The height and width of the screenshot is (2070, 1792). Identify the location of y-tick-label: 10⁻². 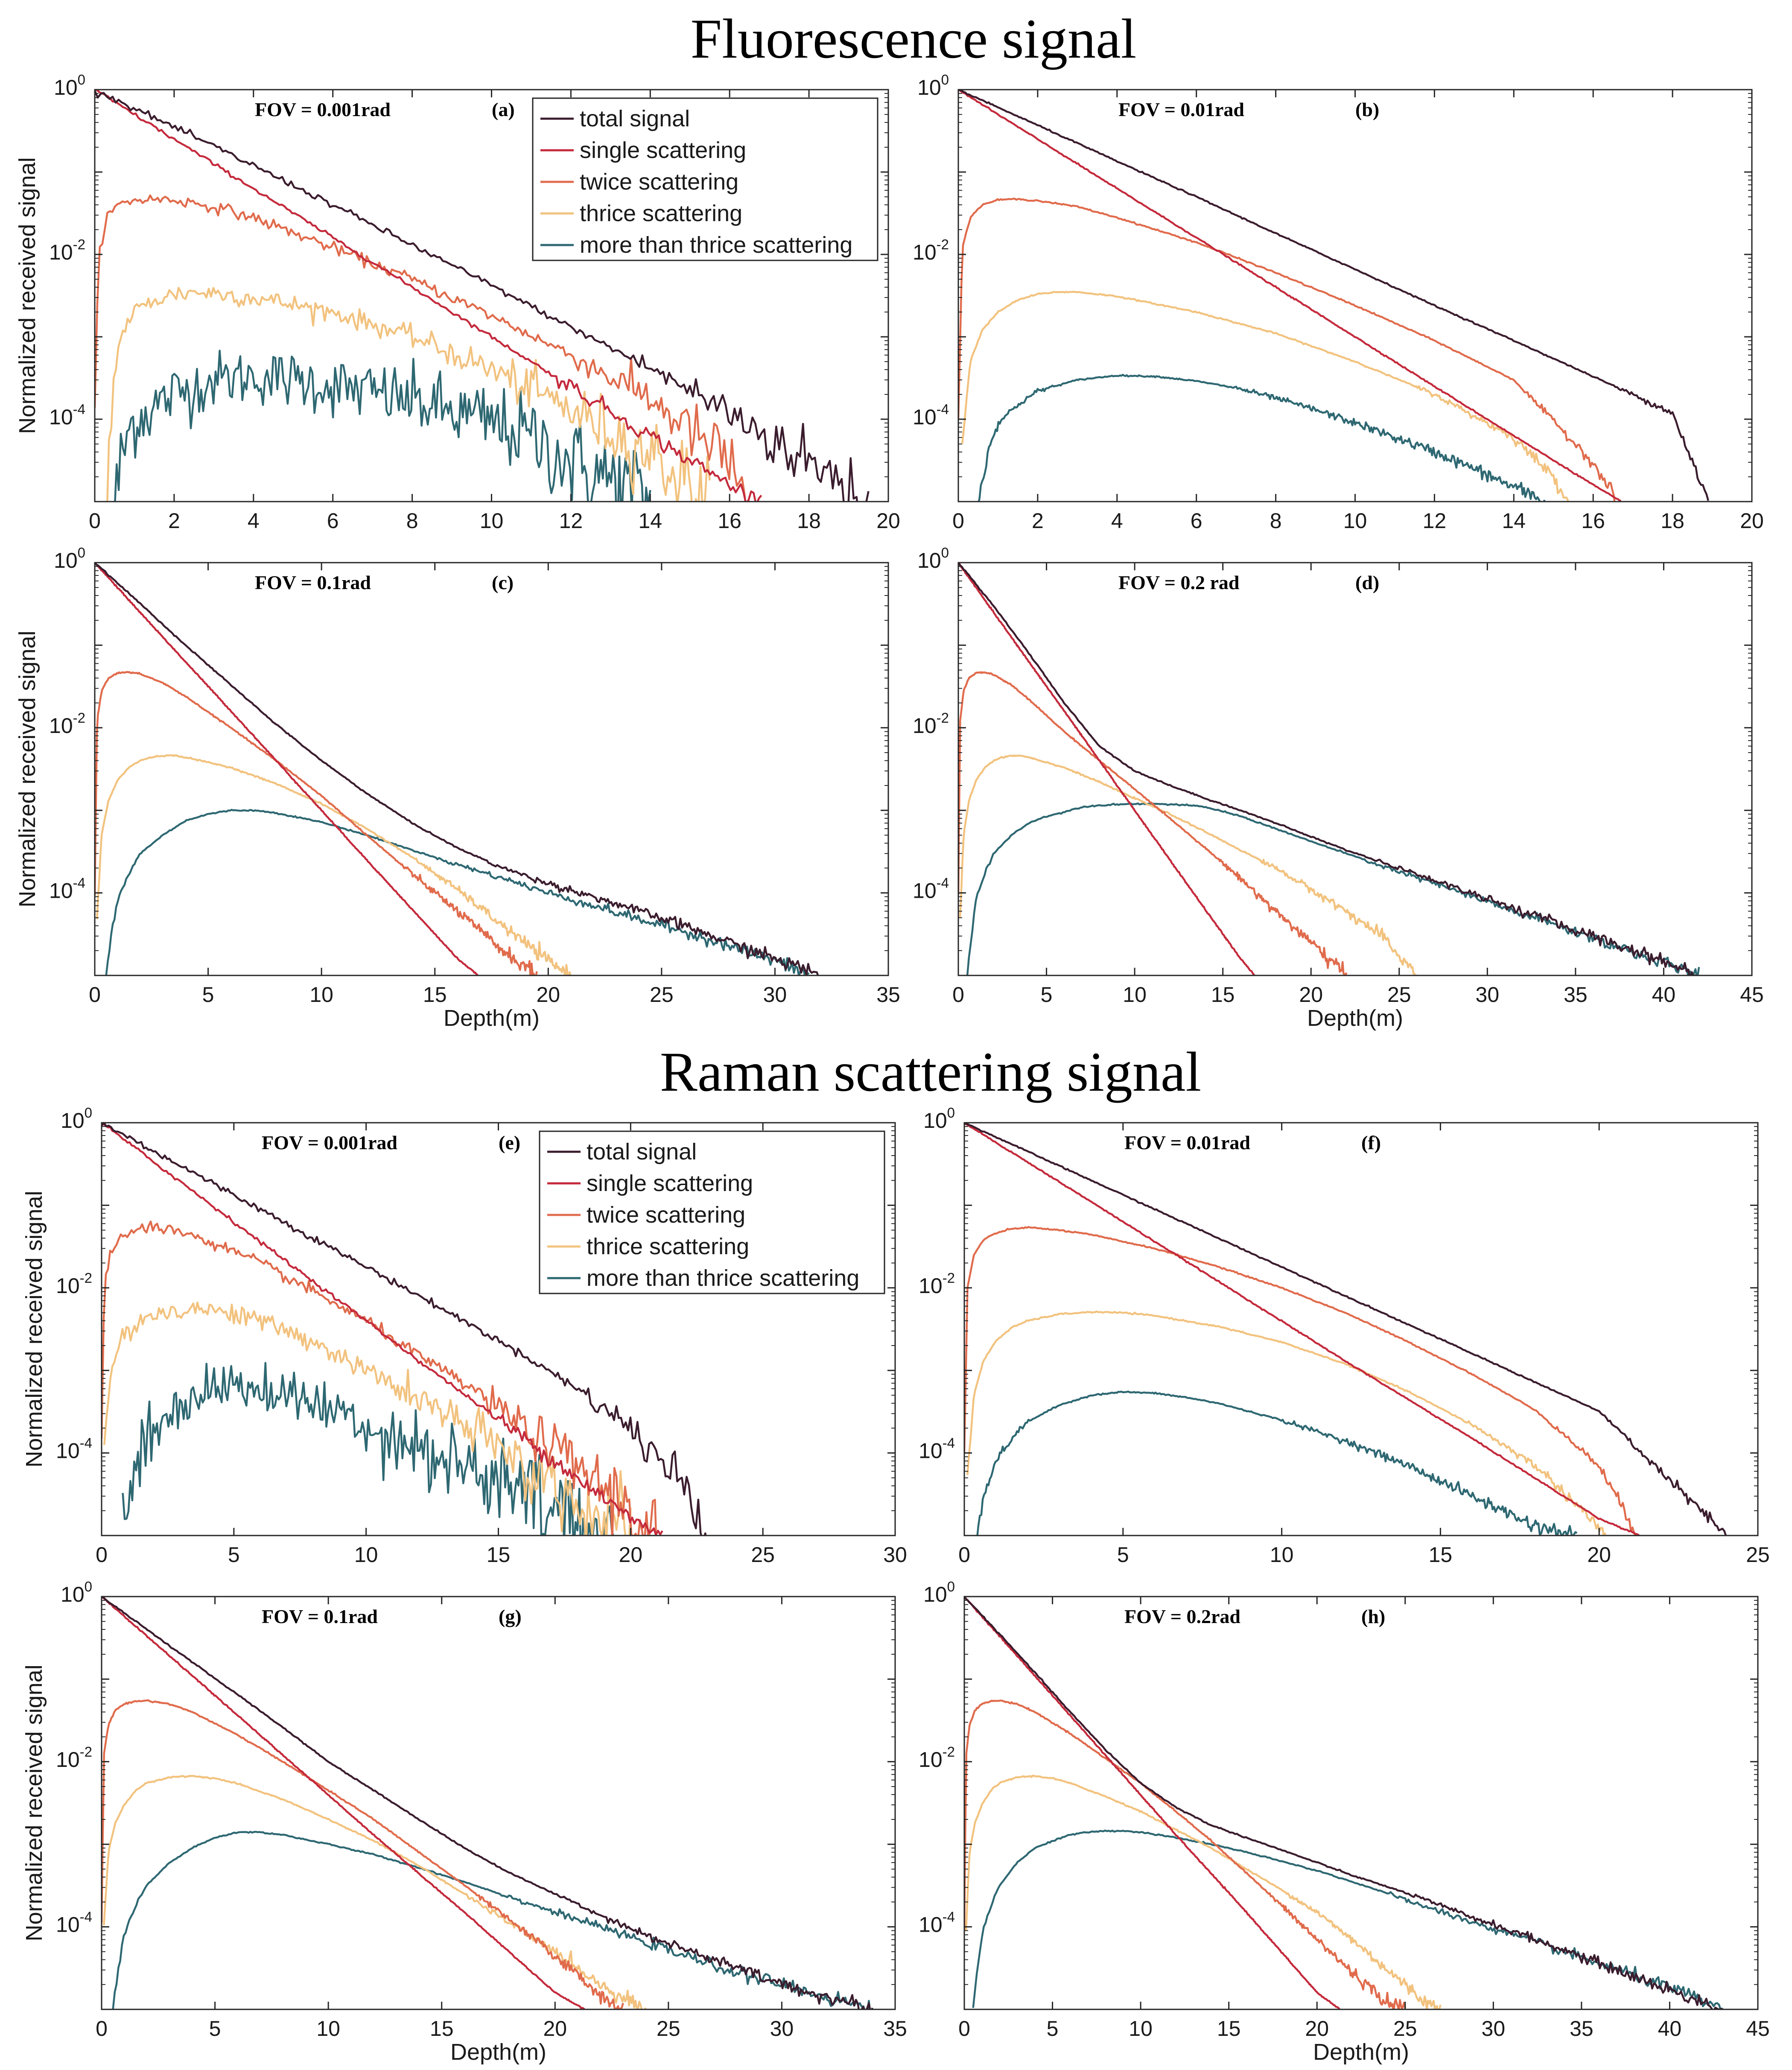
(67, 250).